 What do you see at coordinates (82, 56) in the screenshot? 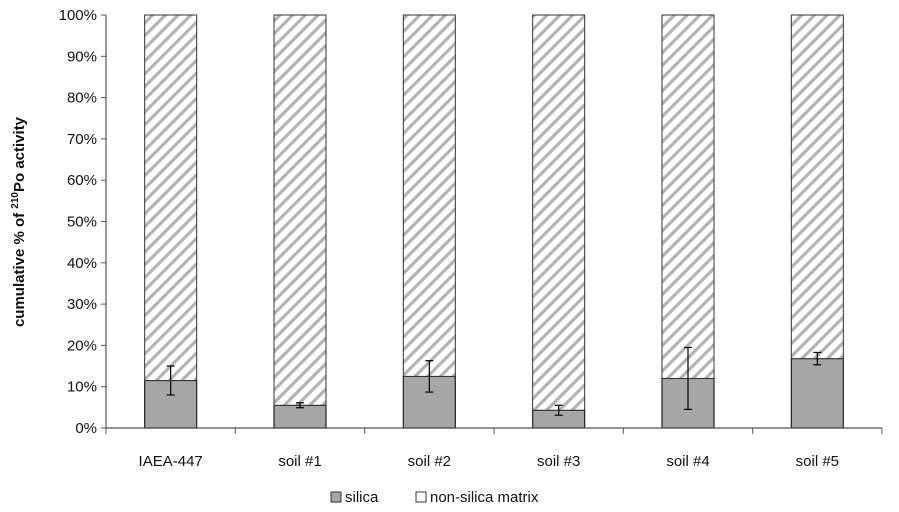
I see `y-tick-label: 90%` at bounding box center [82, 56].